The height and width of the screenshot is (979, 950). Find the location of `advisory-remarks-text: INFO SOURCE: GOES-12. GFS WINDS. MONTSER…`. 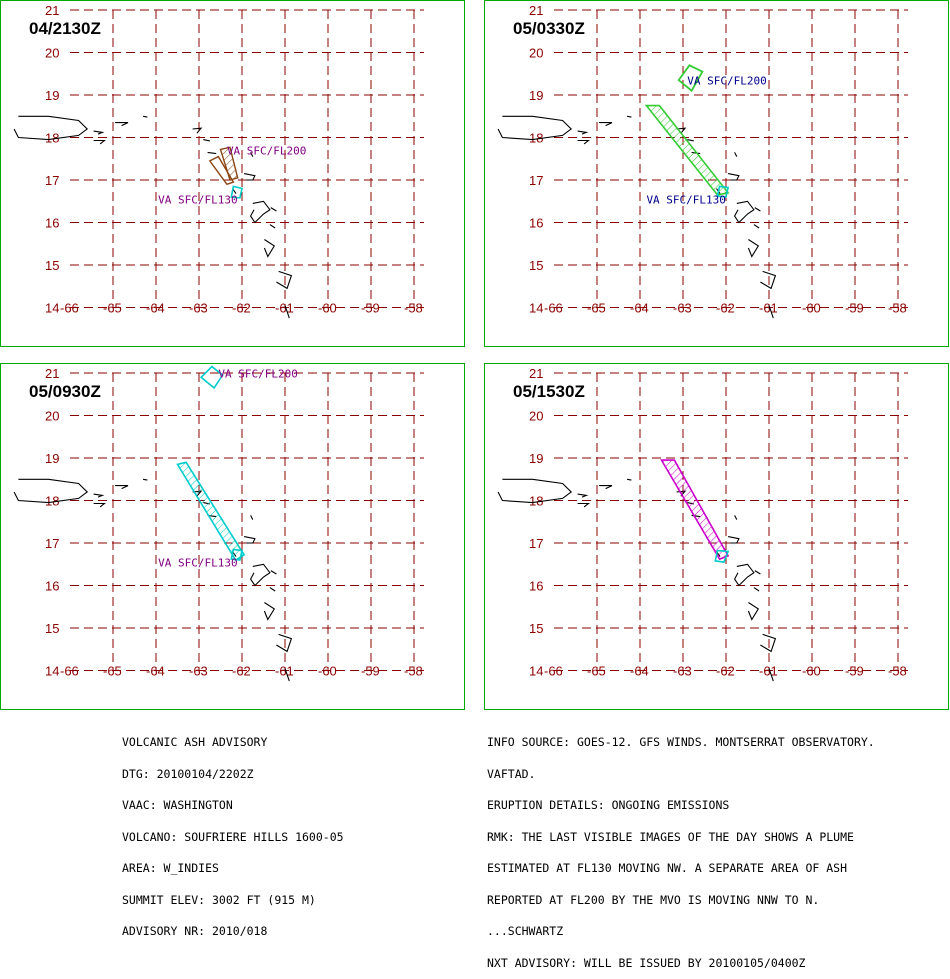

advisory-remarks-text: INFO SOURCE: GOES-12. GFS WINDS. MONTSER… is located at coordinates (681, 847).